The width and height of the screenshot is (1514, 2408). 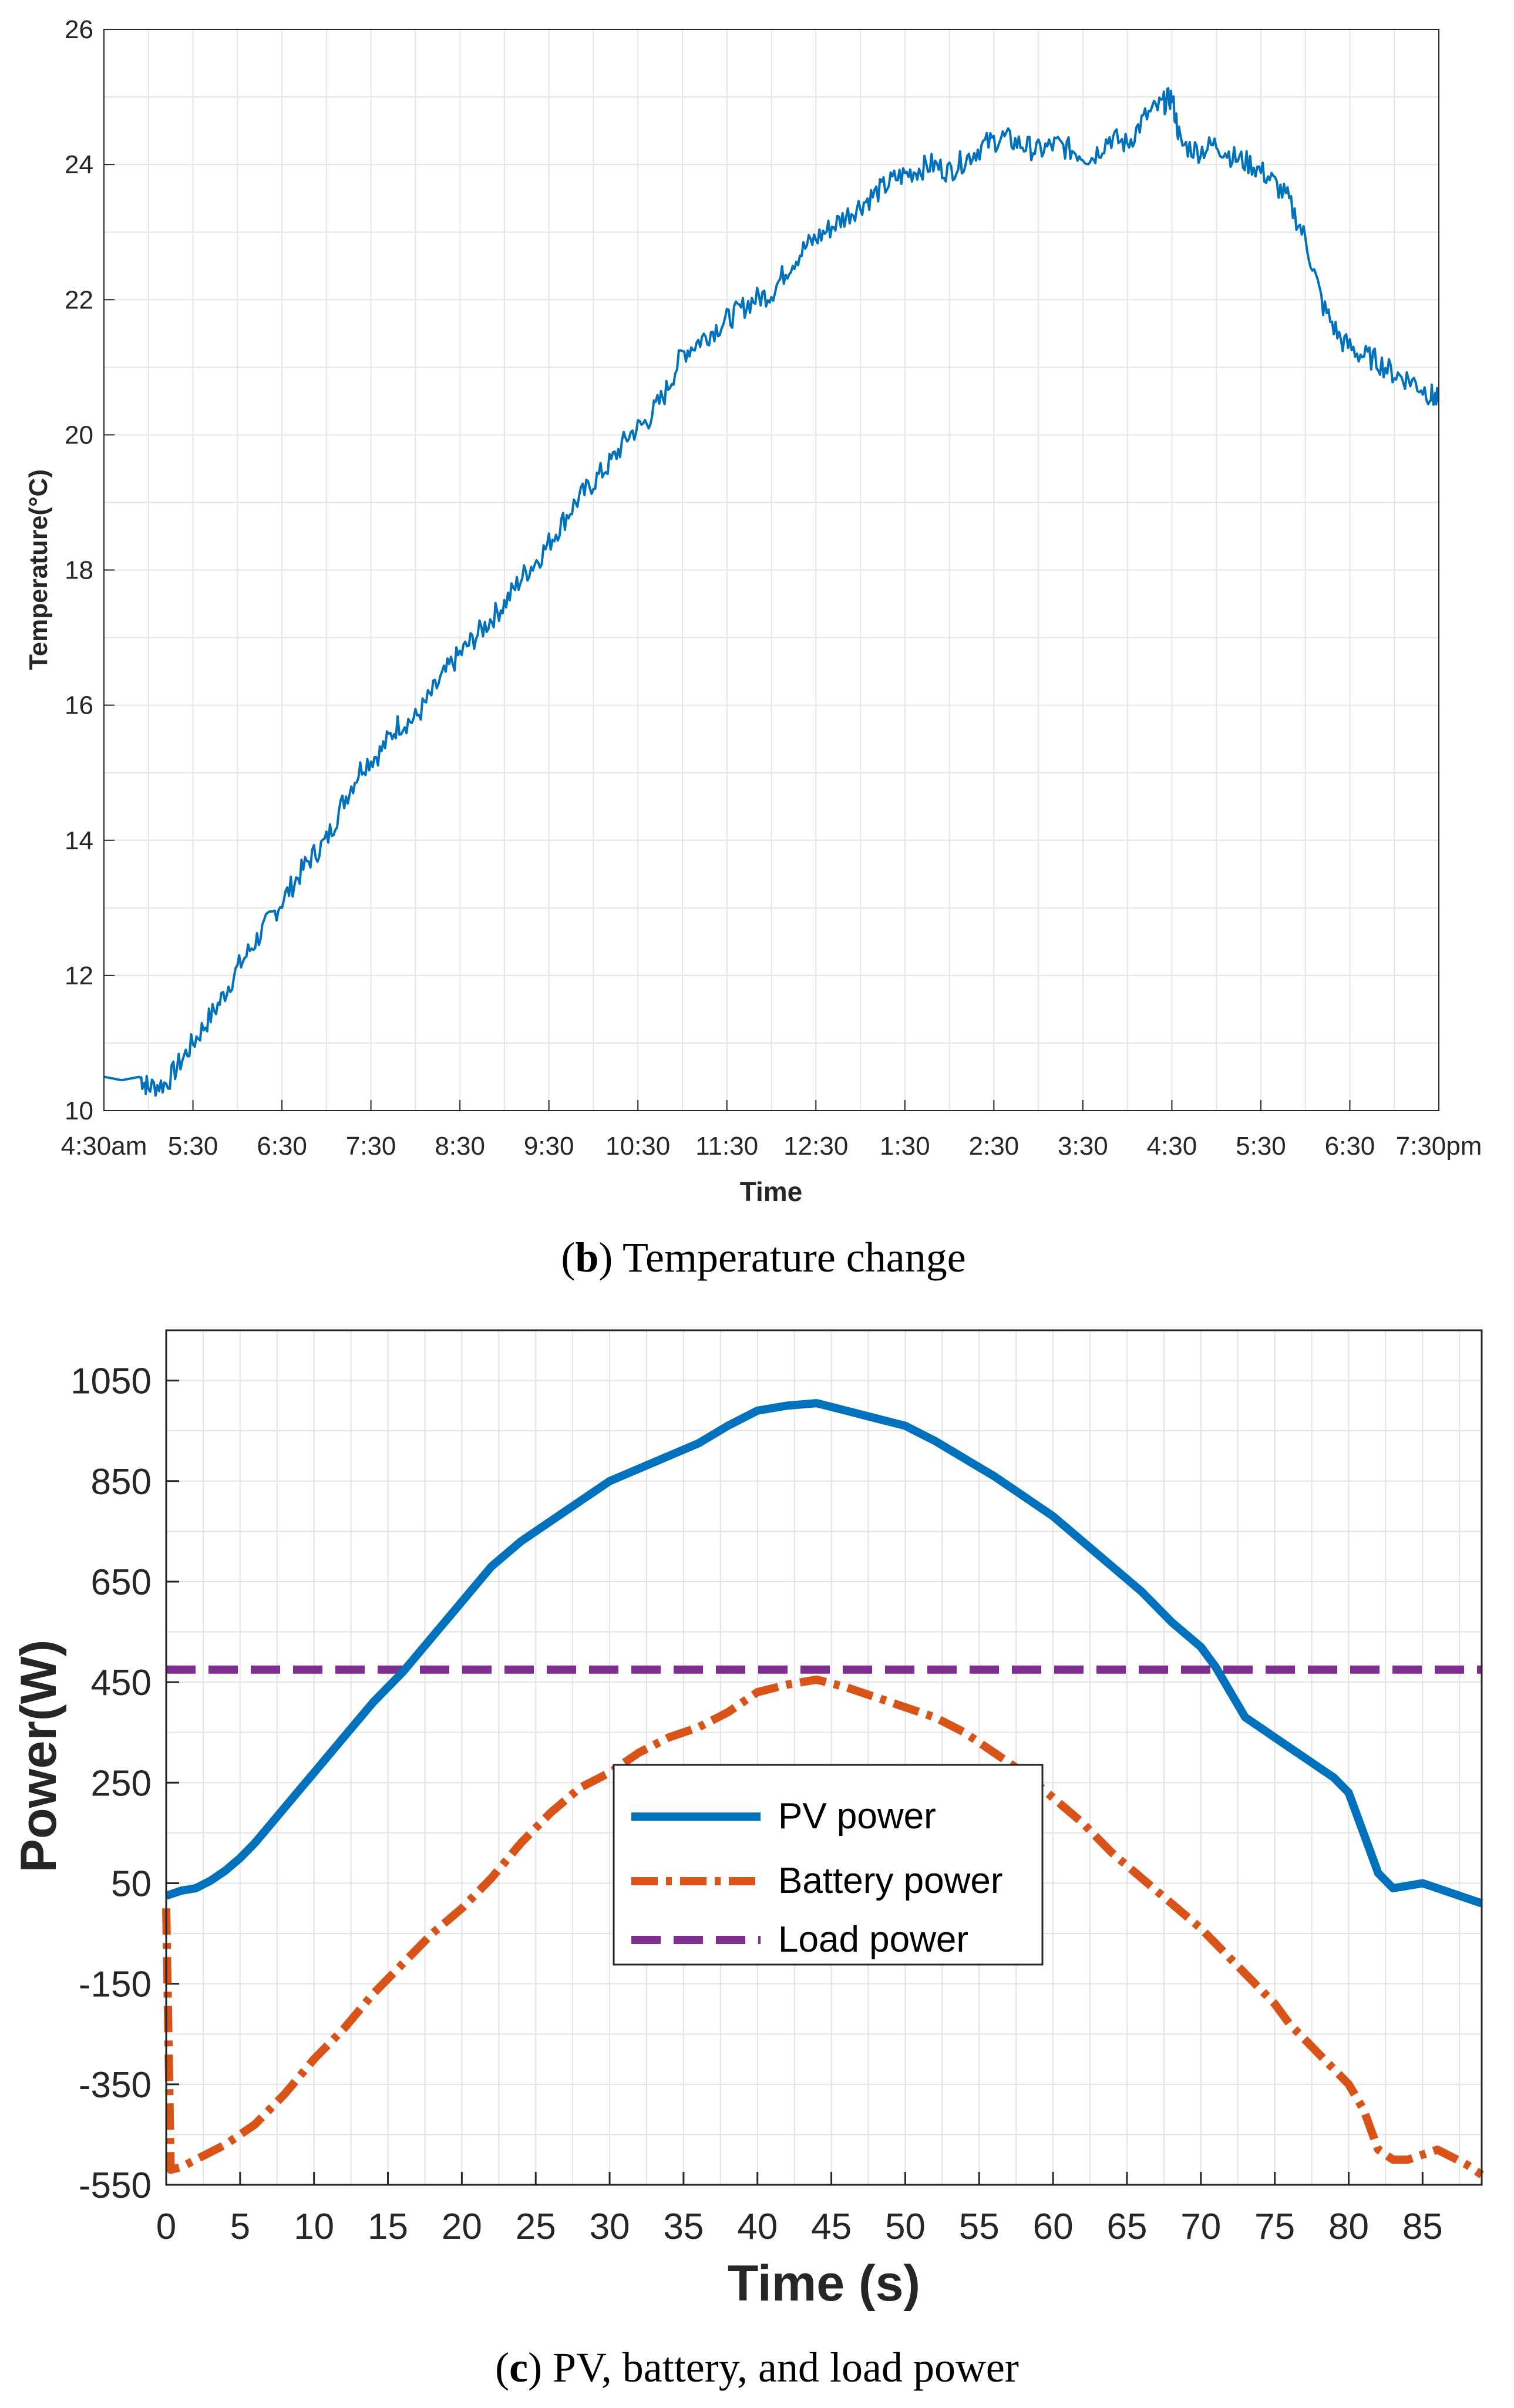 I want to click on y-tick-label: 18, so click(x=79, y=570).